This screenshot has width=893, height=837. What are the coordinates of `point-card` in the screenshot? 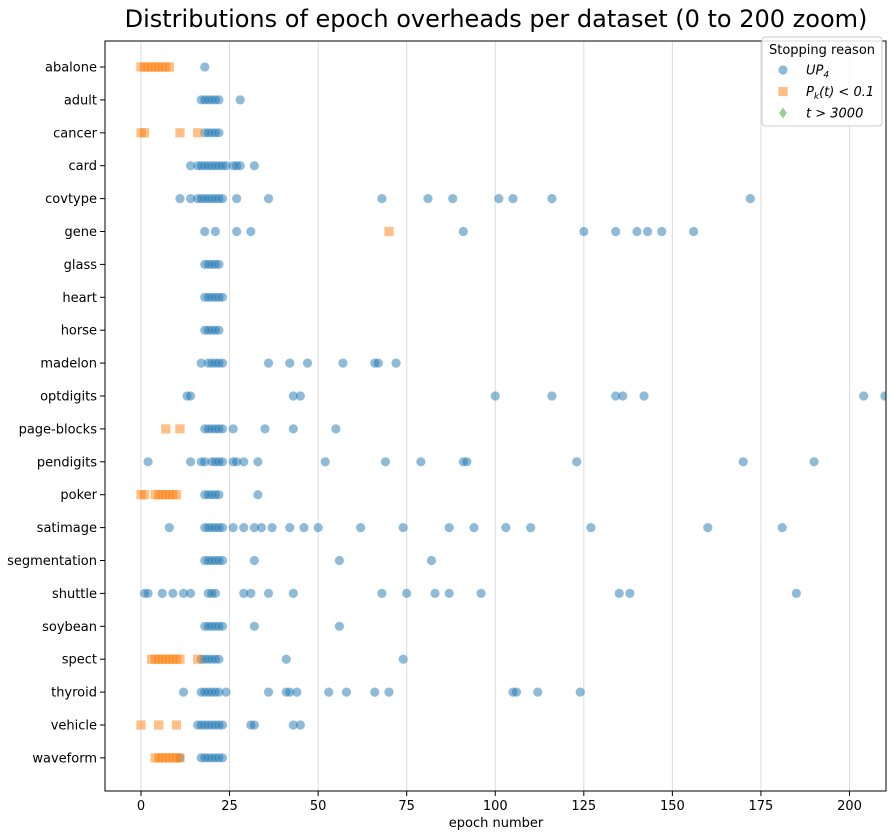 It's located at (240, 166).